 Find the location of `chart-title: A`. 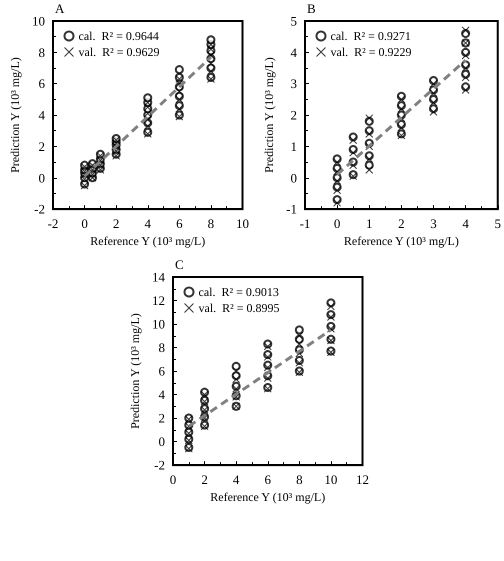

chart-title: A is located at coordinates (60, 8).